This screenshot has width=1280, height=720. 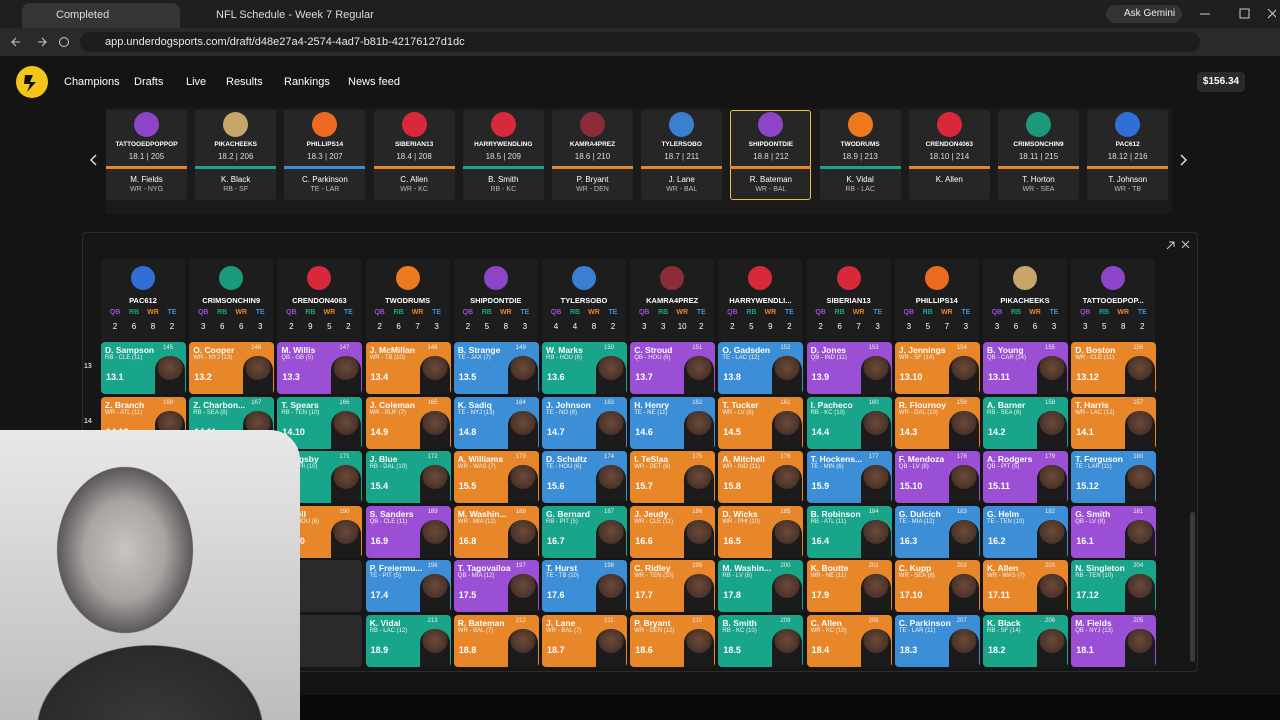 What do you see at coordinates (196, 82) in the screenshot?
I see `nav-link: Live` at bounding box center [196, 82].